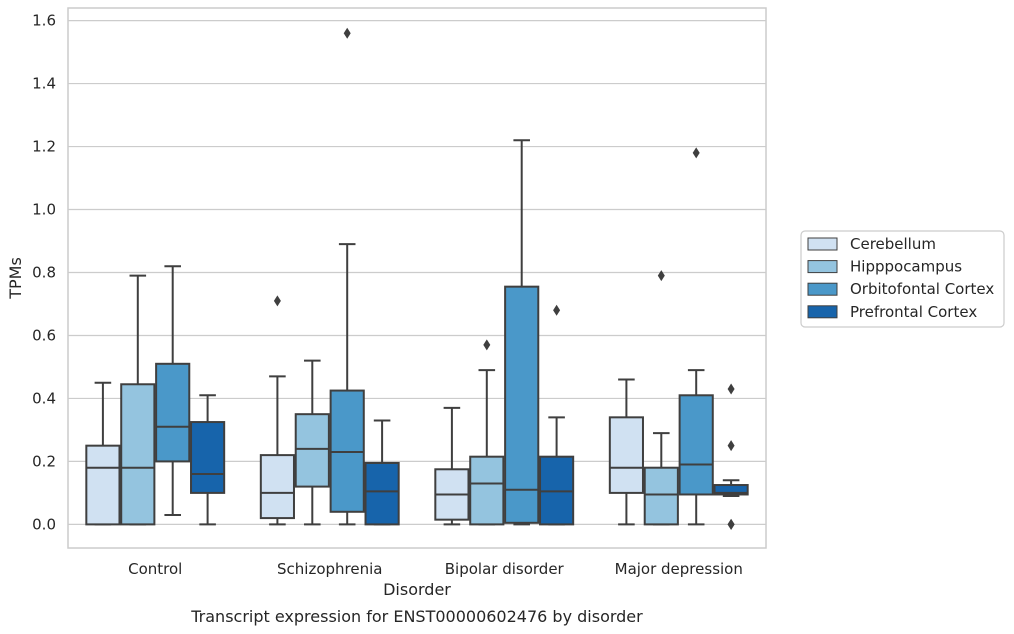 The width and height of the screenshot is (1014, 634). I want to click on y-tick-label: 0.2, so click(44, 461).